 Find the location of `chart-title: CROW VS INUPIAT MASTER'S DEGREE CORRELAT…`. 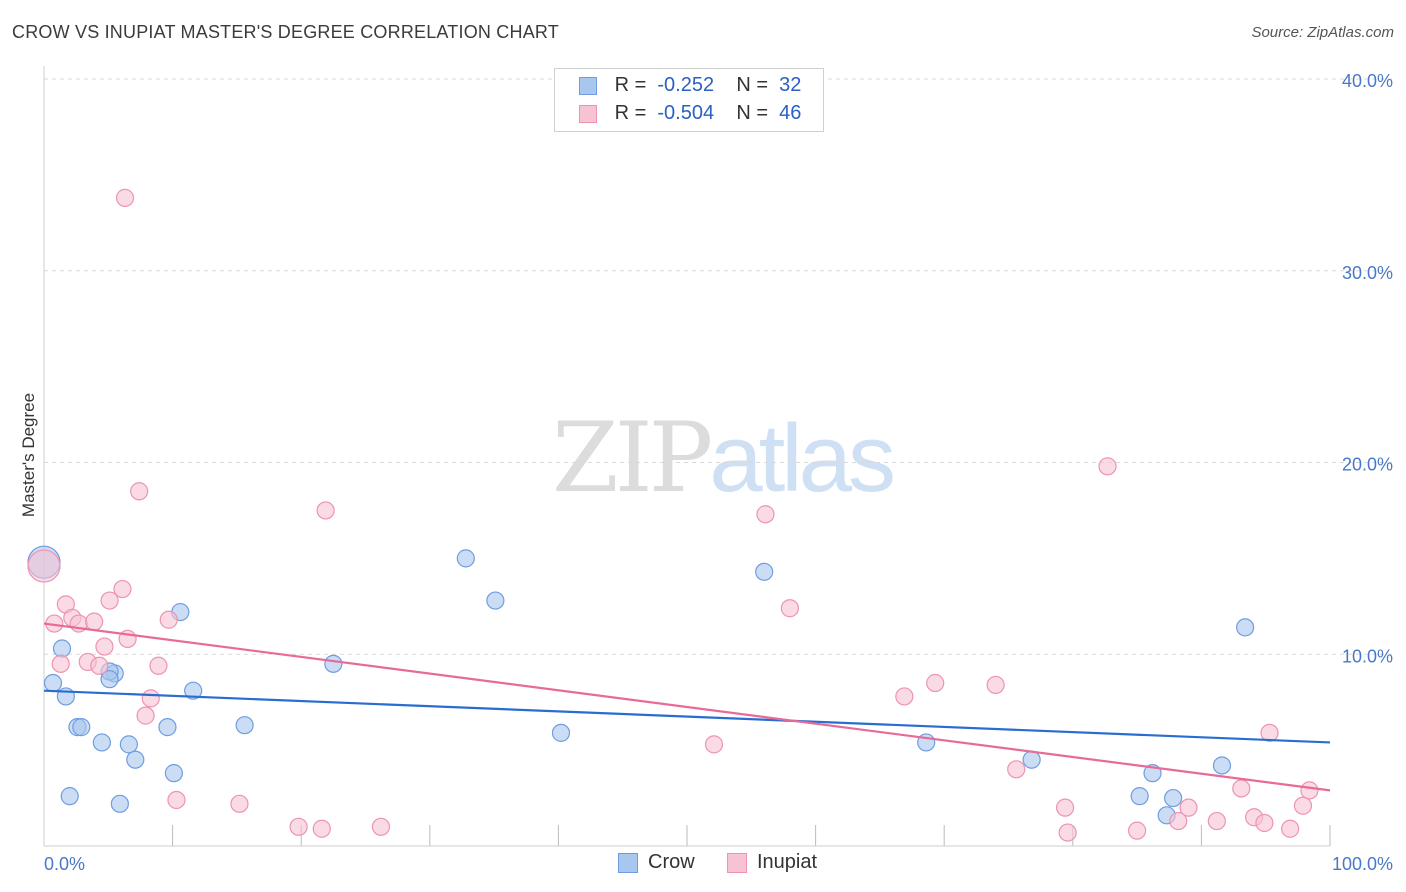

chart-title: CROW VS INUPIAT MASTER'S DEGREE CORRELAT… is located at coordinates (285, 32).